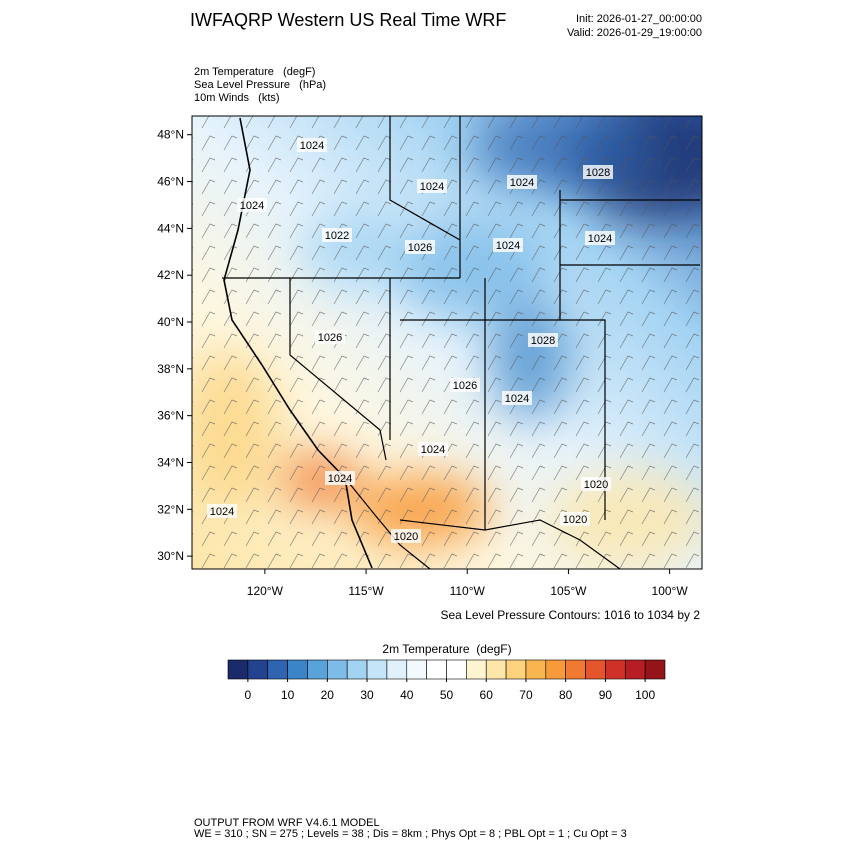  What do you see at coordinates (645, 695) in the screenshot?
I see `colorbar-label: 100` at bounding box center [645, 695].